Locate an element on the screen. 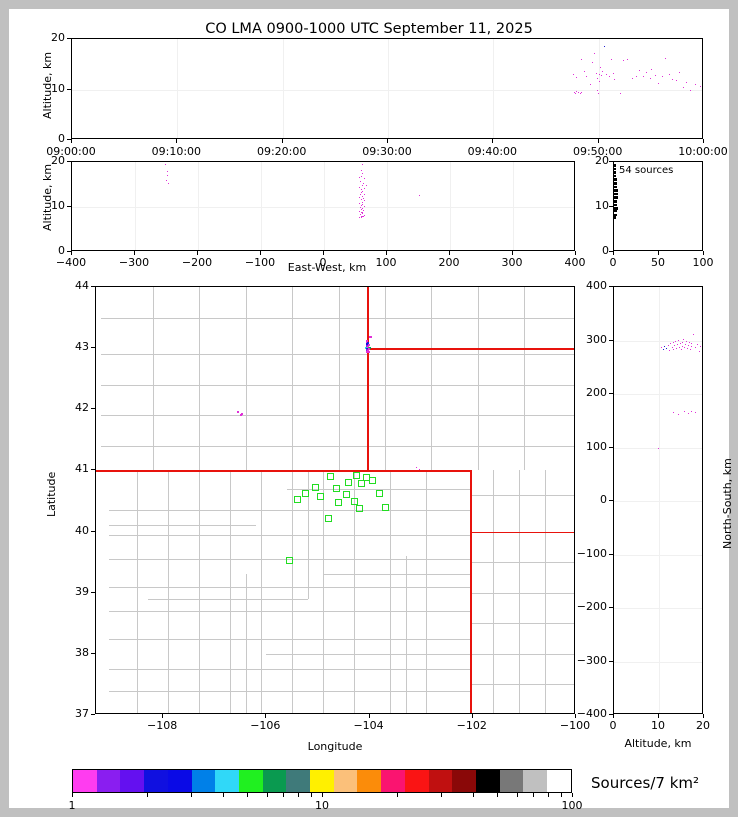 This screenshot has height=817, width=738. panel-altitude-histogram is located at coordinates (658, 206).